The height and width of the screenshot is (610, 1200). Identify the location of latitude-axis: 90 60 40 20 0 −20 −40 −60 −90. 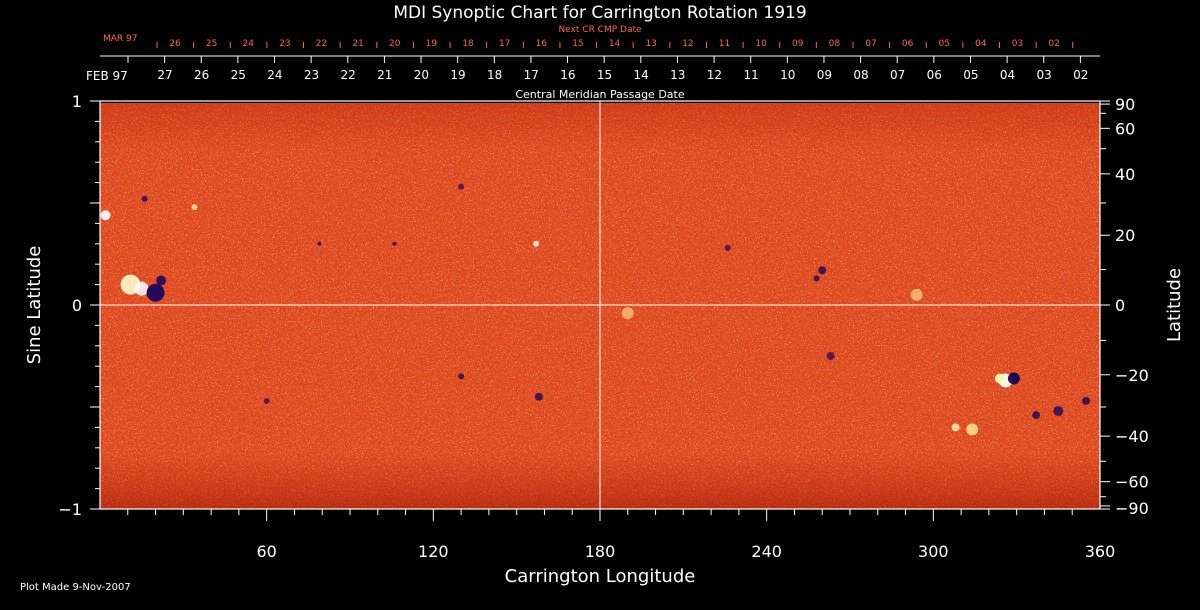
(1124, 306).